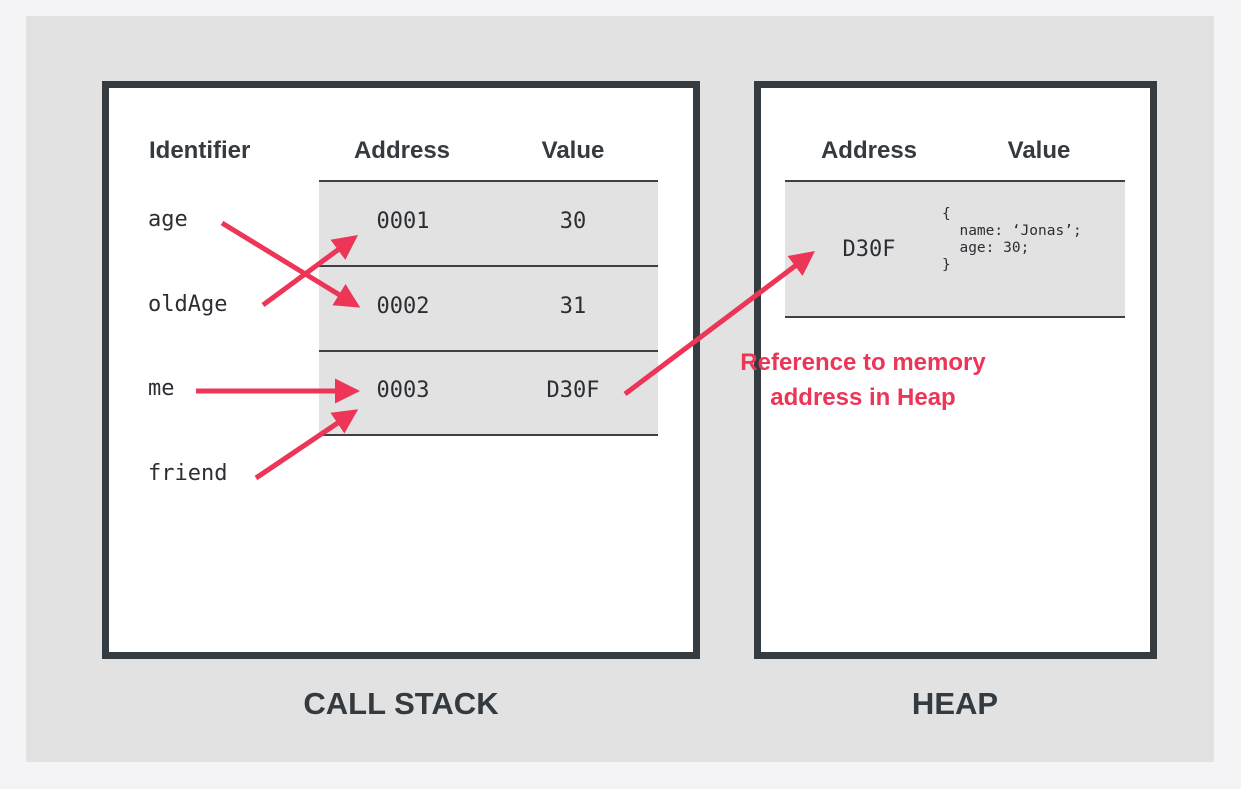  I want to click on object-line: age: 30;, so click(1012, 248).